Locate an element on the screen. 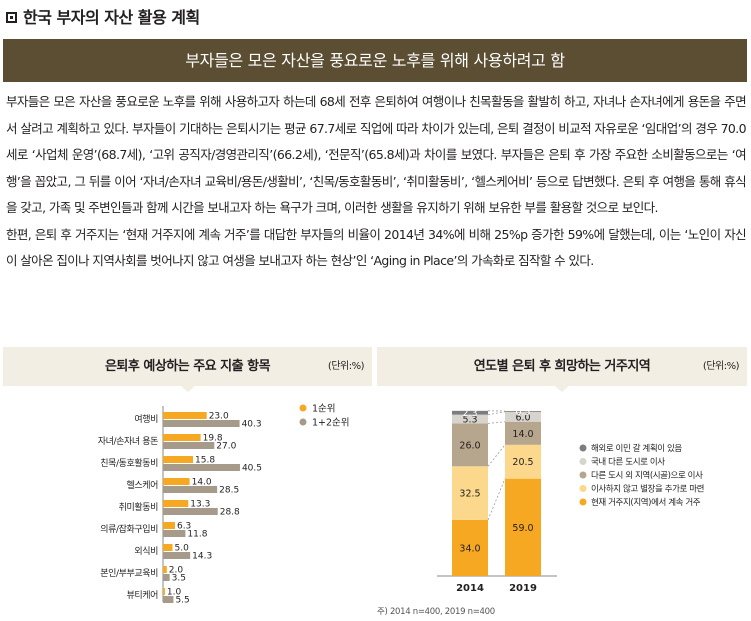 The height and width of the screenshot is (621, 751). legend-label: 국내 다른 도시로 이사 is located at coordinates (628, 462).